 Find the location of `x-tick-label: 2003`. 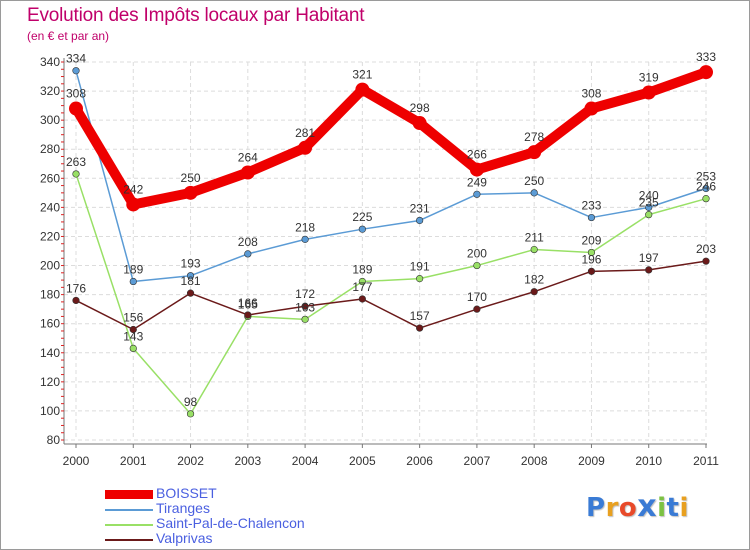

x-tick-label: 2003 is located at coordinates (247, 461).